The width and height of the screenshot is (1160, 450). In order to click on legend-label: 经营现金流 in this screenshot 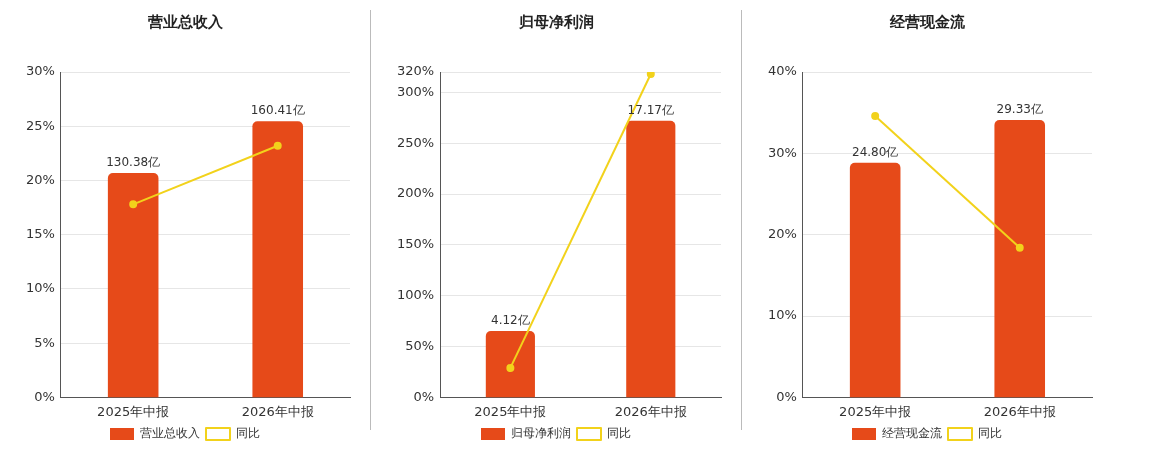, I will do `click(912, 433)`.